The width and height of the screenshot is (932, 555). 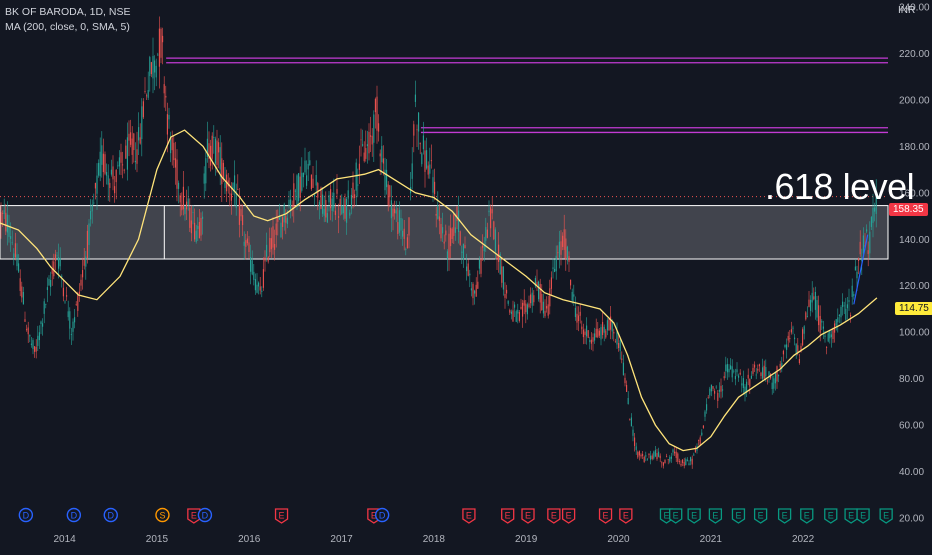 What do you see at coordinates (526, 539) in the screenshot?
I see `x-tick-label: 2019` at bounding box center [526, 539].